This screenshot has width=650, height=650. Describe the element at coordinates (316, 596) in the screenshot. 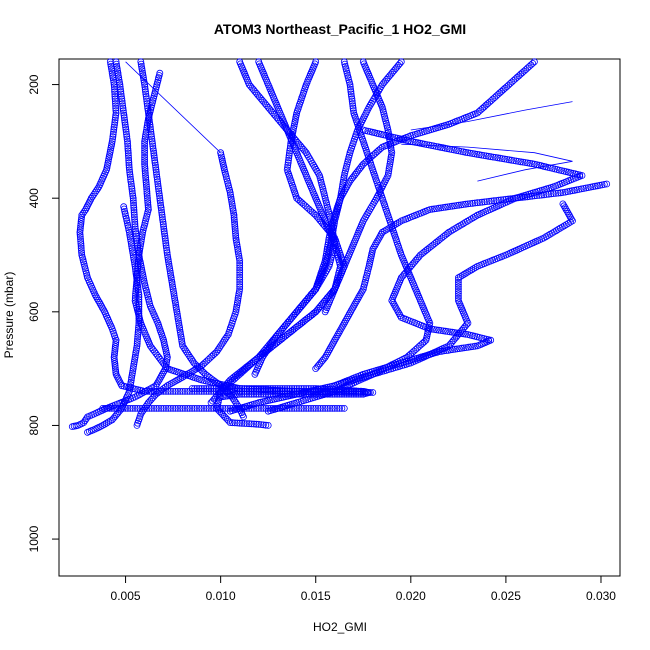

I see `x-tick-label-2: 0.015` at that location.